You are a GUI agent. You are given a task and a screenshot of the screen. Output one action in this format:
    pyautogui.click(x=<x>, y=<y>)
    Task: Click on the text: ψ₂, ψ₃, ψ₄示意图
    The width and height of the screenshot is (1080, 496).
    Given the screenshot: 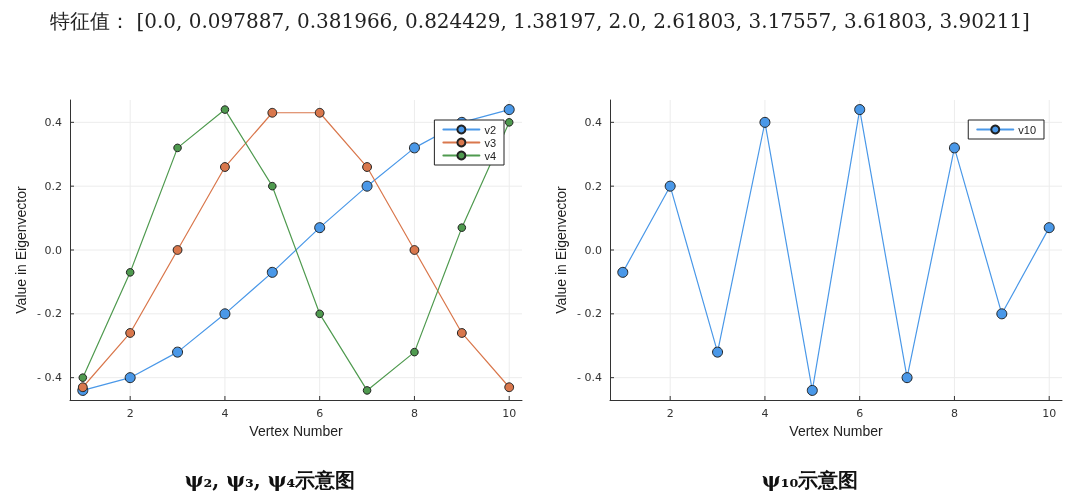 What is the action you would take?
    pyautogui.click(x=270, y=480)
    